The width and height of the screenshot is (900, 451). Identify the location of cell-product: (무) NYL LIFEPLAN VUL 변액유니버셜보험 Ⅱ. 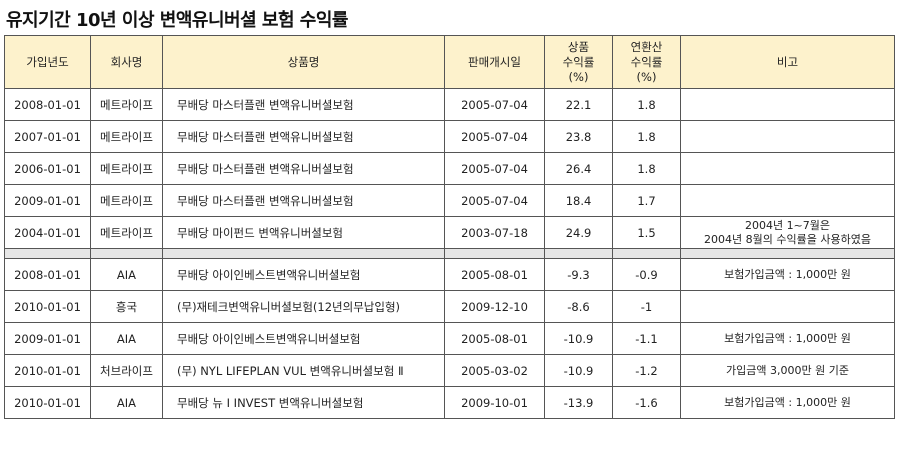
(303, 370).